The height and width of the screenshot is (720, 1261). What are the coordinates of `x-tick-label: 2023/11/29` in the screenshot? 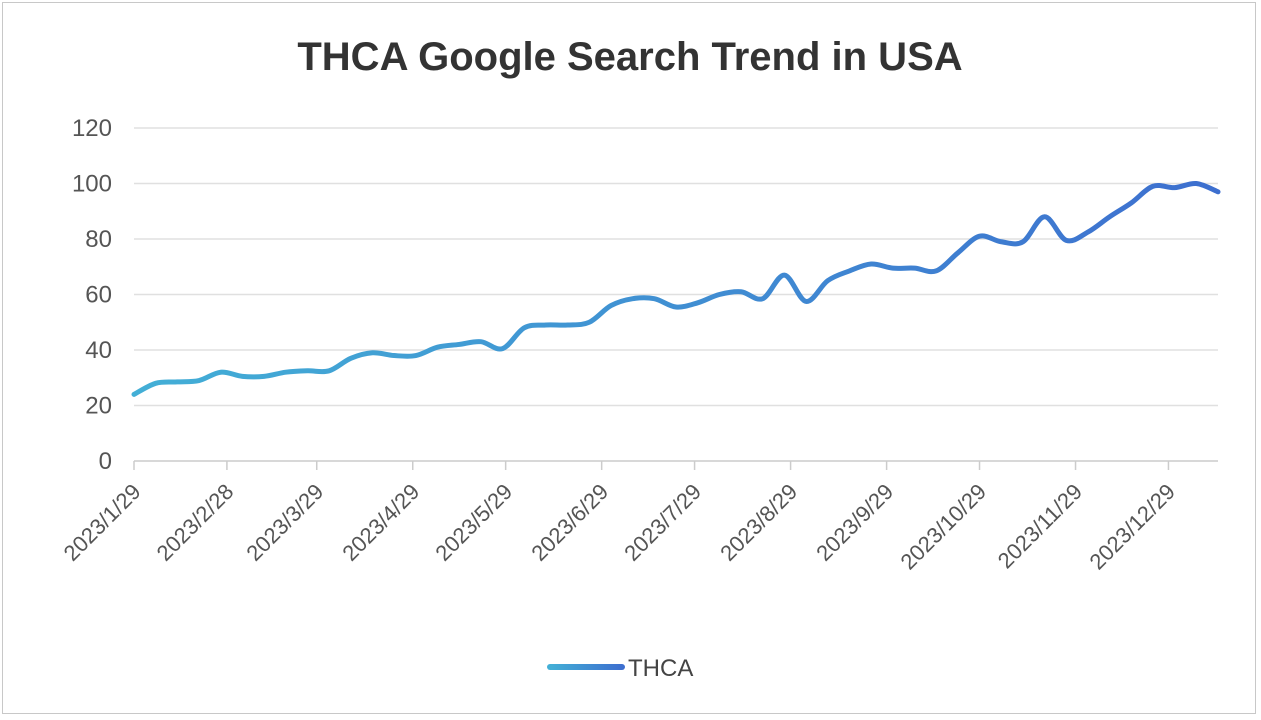 It's located at (1040, 526).